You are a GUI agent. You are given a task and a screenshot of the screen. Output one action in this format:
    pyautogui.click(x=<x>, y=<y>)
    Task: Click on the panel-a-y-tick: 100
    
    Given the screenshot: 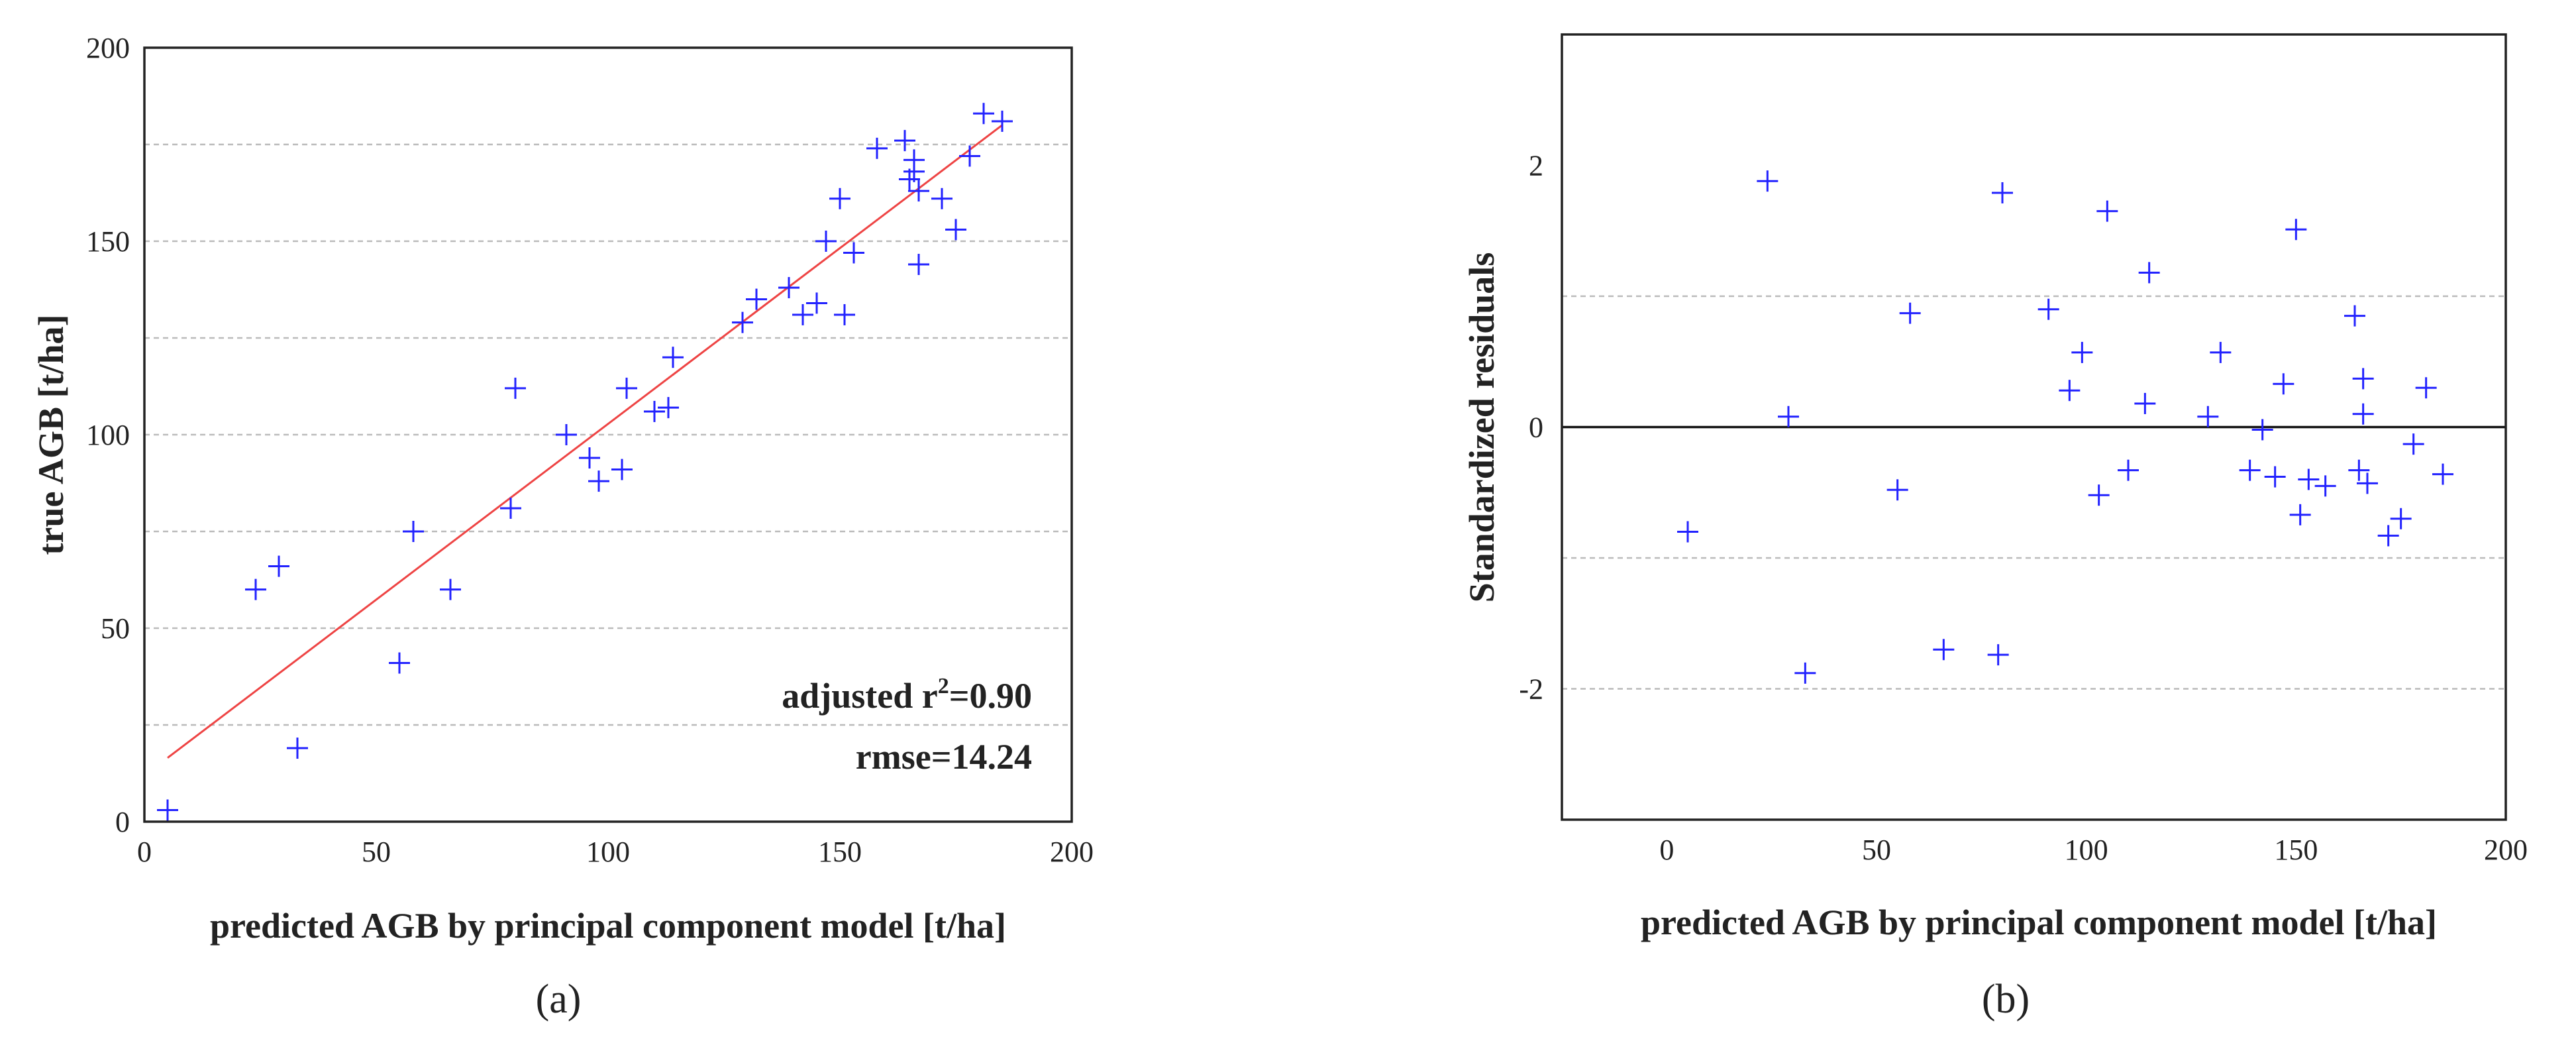 What is the action you would take?
    pyautogui.click(x=108, y=435)
    